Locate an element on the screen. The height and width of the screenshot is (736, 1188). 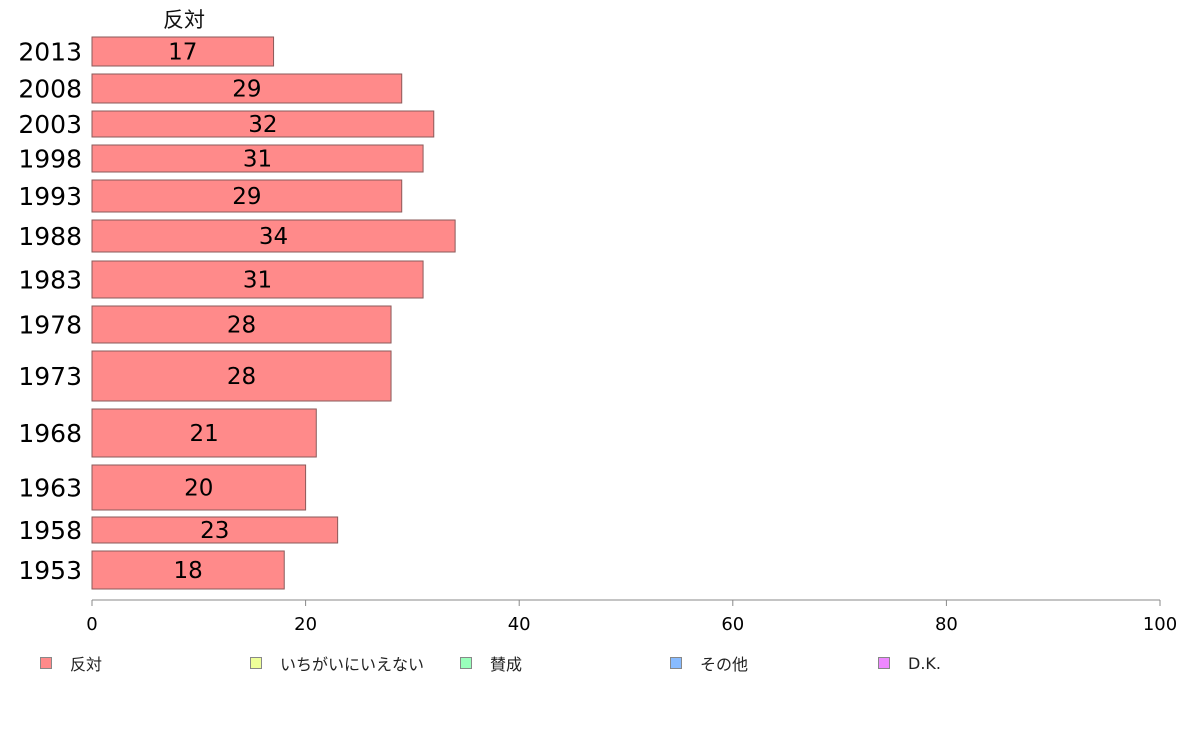
bar-value-label: 20 is located at coordinates (198, 489).